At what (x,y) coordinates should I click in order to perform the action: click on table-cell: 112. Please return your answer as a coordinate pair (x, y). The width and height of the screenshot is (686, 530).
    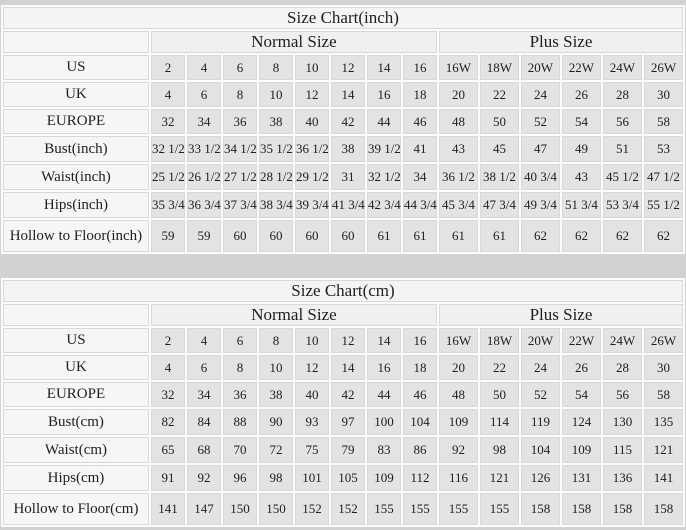
    Looking at the image, I should click on (419, 478).